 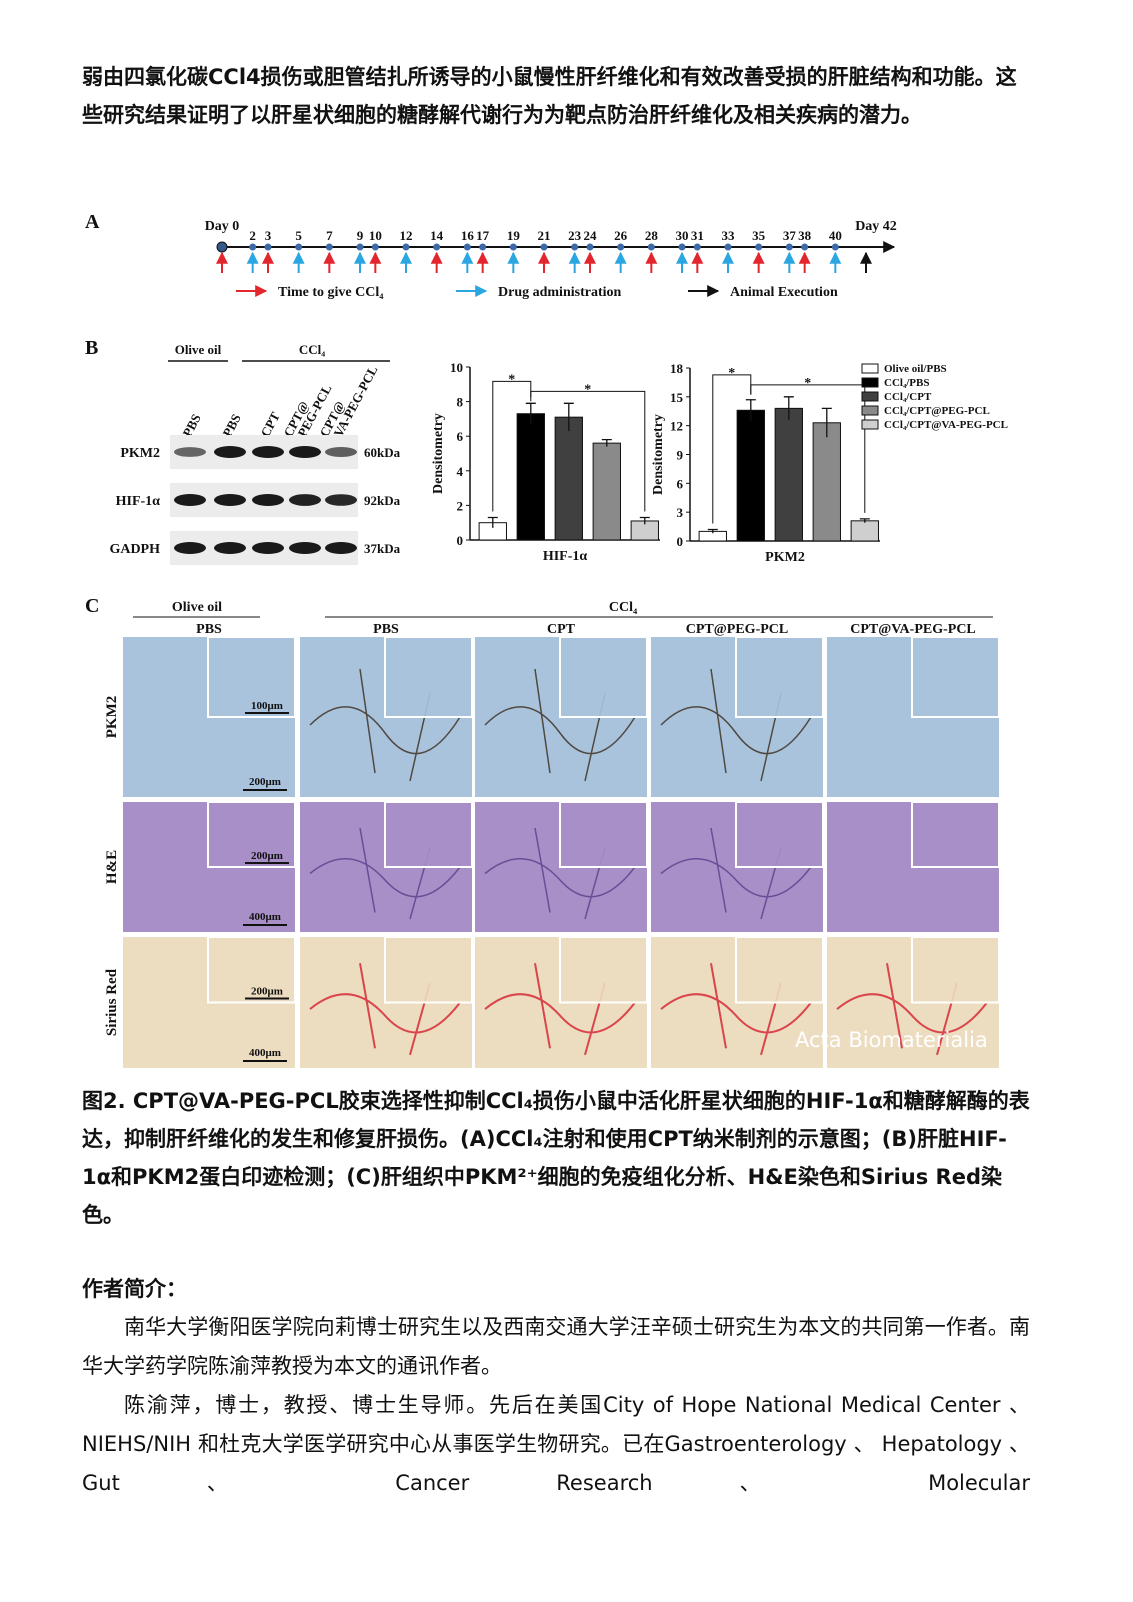 I want to click on panel-label: B, so click(x=91, y=348).